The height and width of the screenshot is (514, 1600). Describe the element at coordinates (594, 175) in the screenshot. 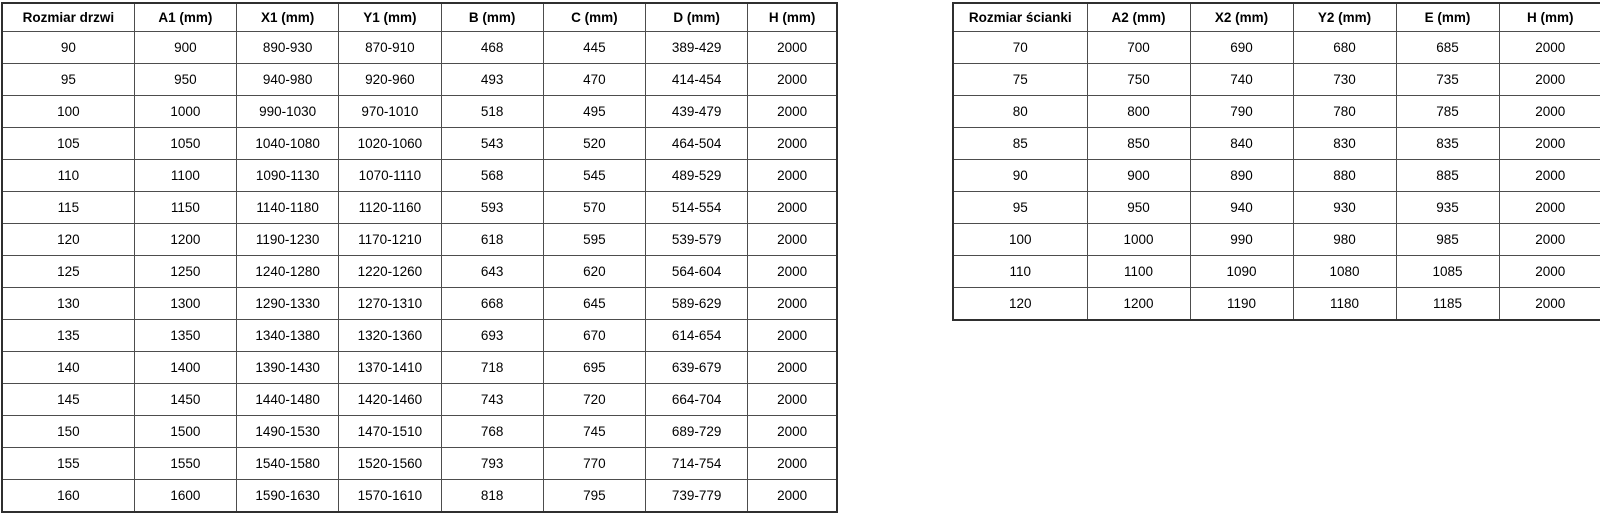

I see `table-cell: 545` at that location.